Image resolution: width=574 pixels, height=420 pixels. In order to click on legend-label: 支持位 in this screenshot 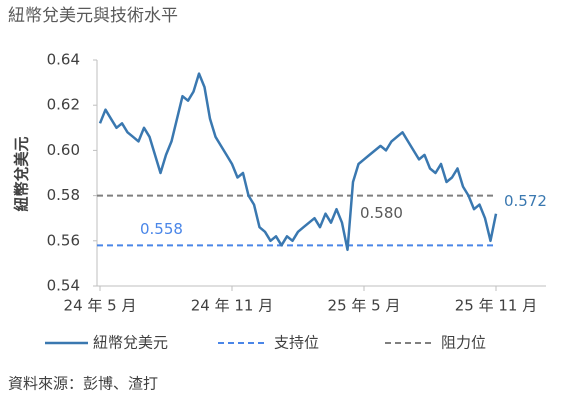, I will do `click(296, 343)`.